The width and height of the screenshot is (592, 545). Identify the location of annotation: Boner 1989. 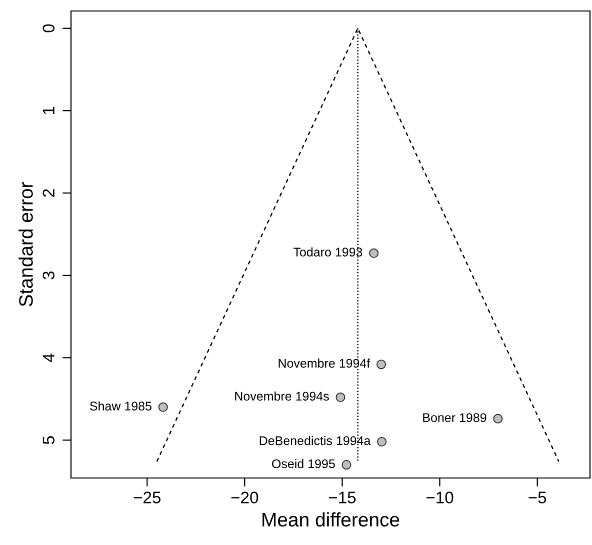
(454, 417).